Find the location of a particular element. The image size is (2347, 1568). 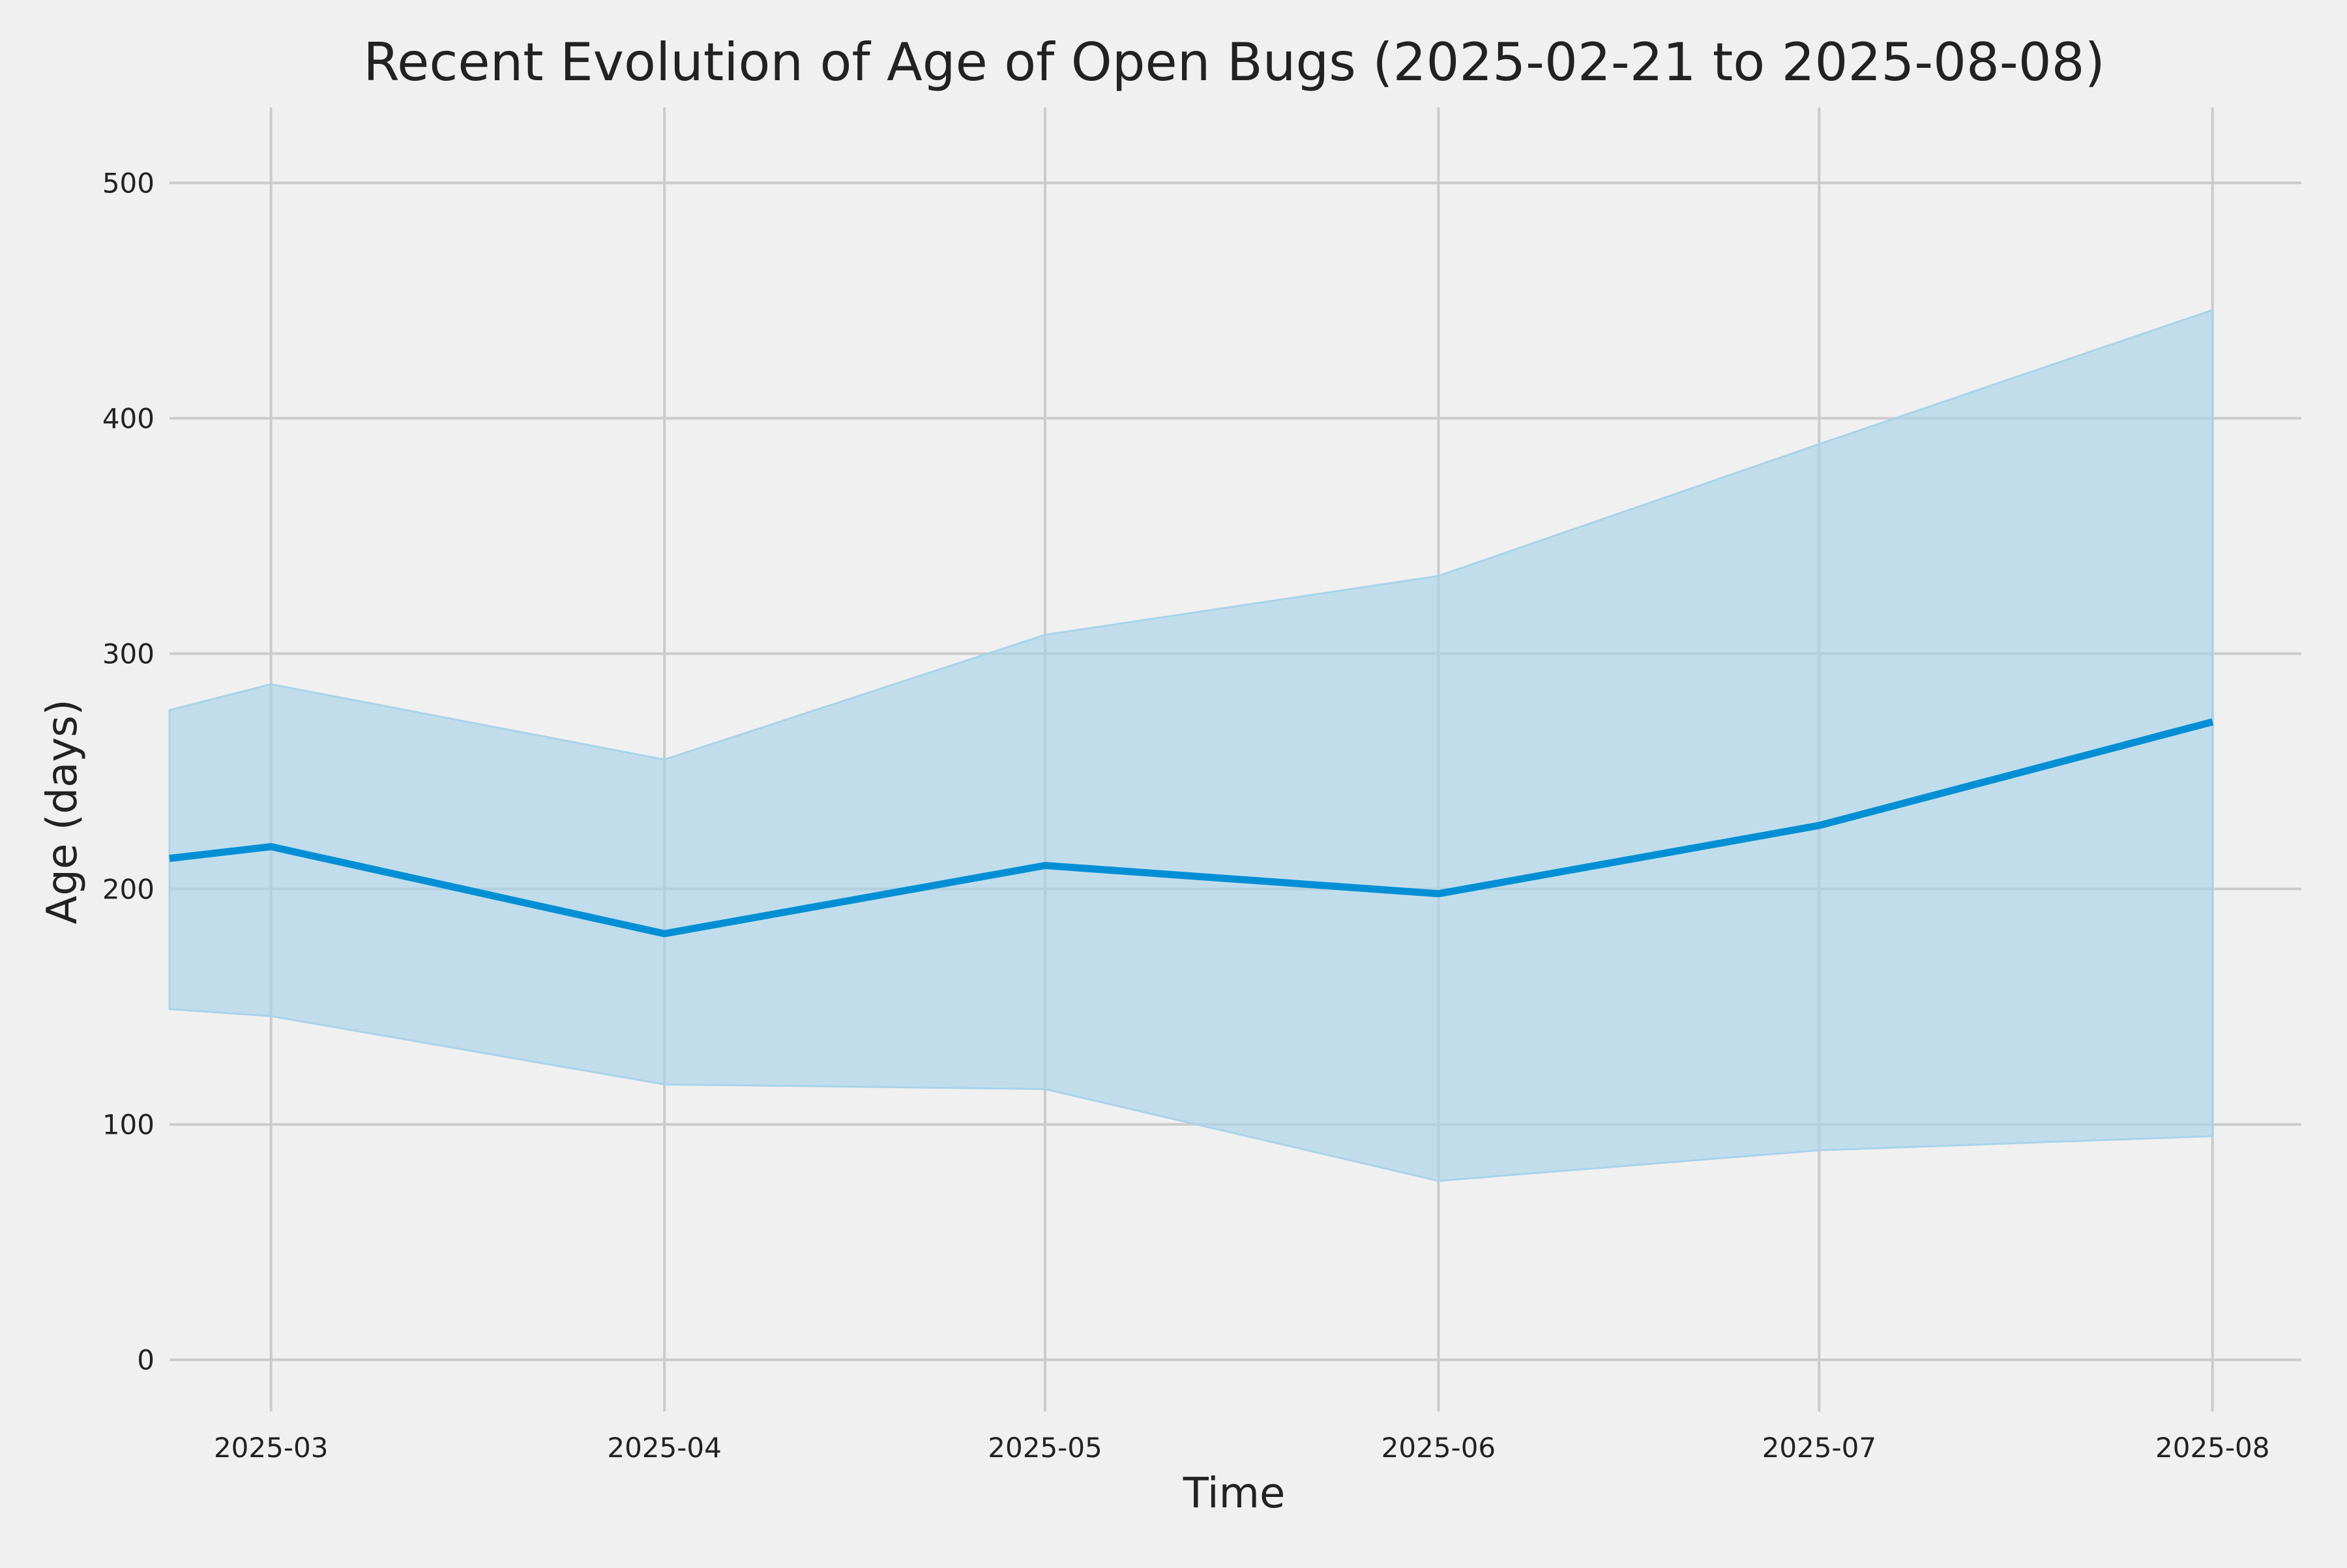

y-tick-label: 500 is located at coordinates (128, 184).